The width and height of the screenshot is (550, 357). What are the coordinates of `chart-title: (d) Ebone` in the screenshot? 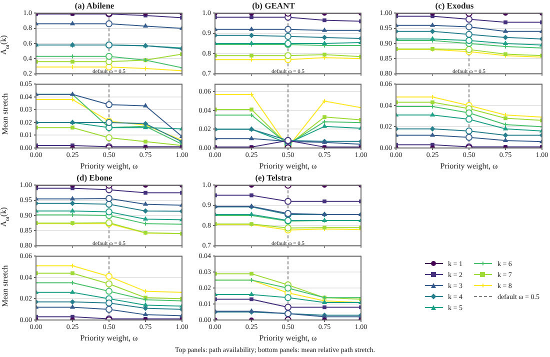 It's located at (94, 177).